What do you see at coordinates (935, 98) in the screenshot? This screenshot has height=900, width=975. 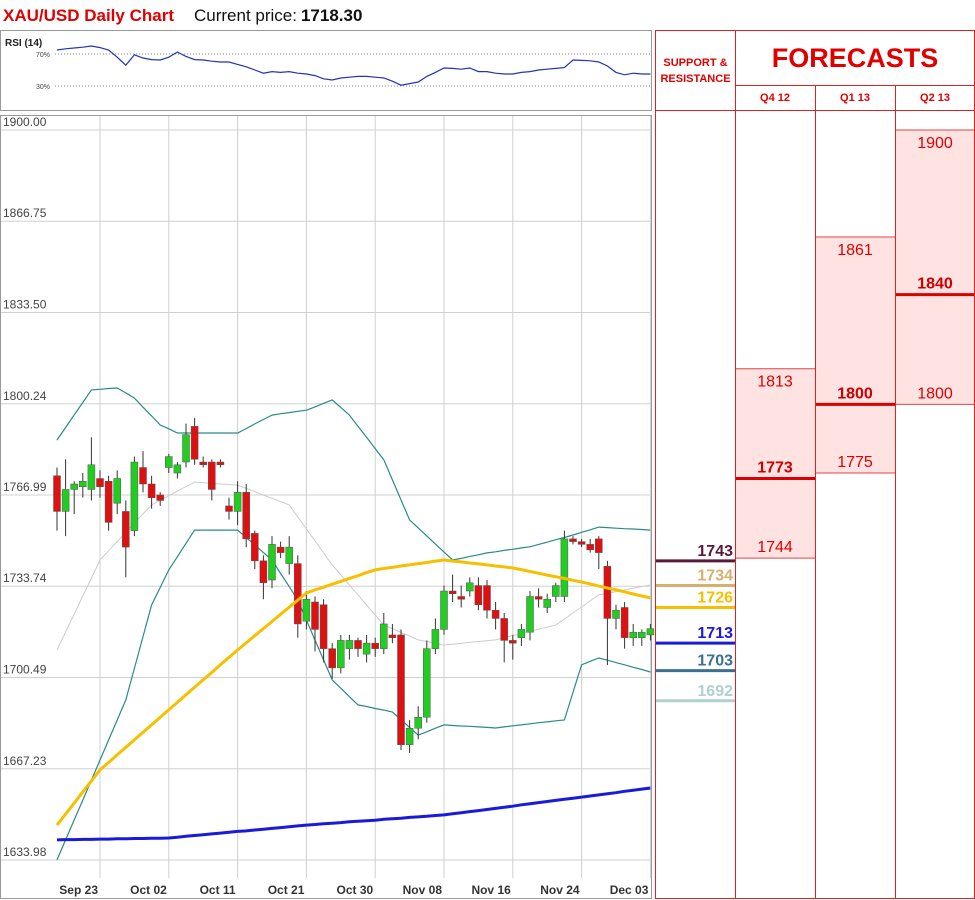 I see `quarter-label: Q2 13` at bounding box center [935, 98].